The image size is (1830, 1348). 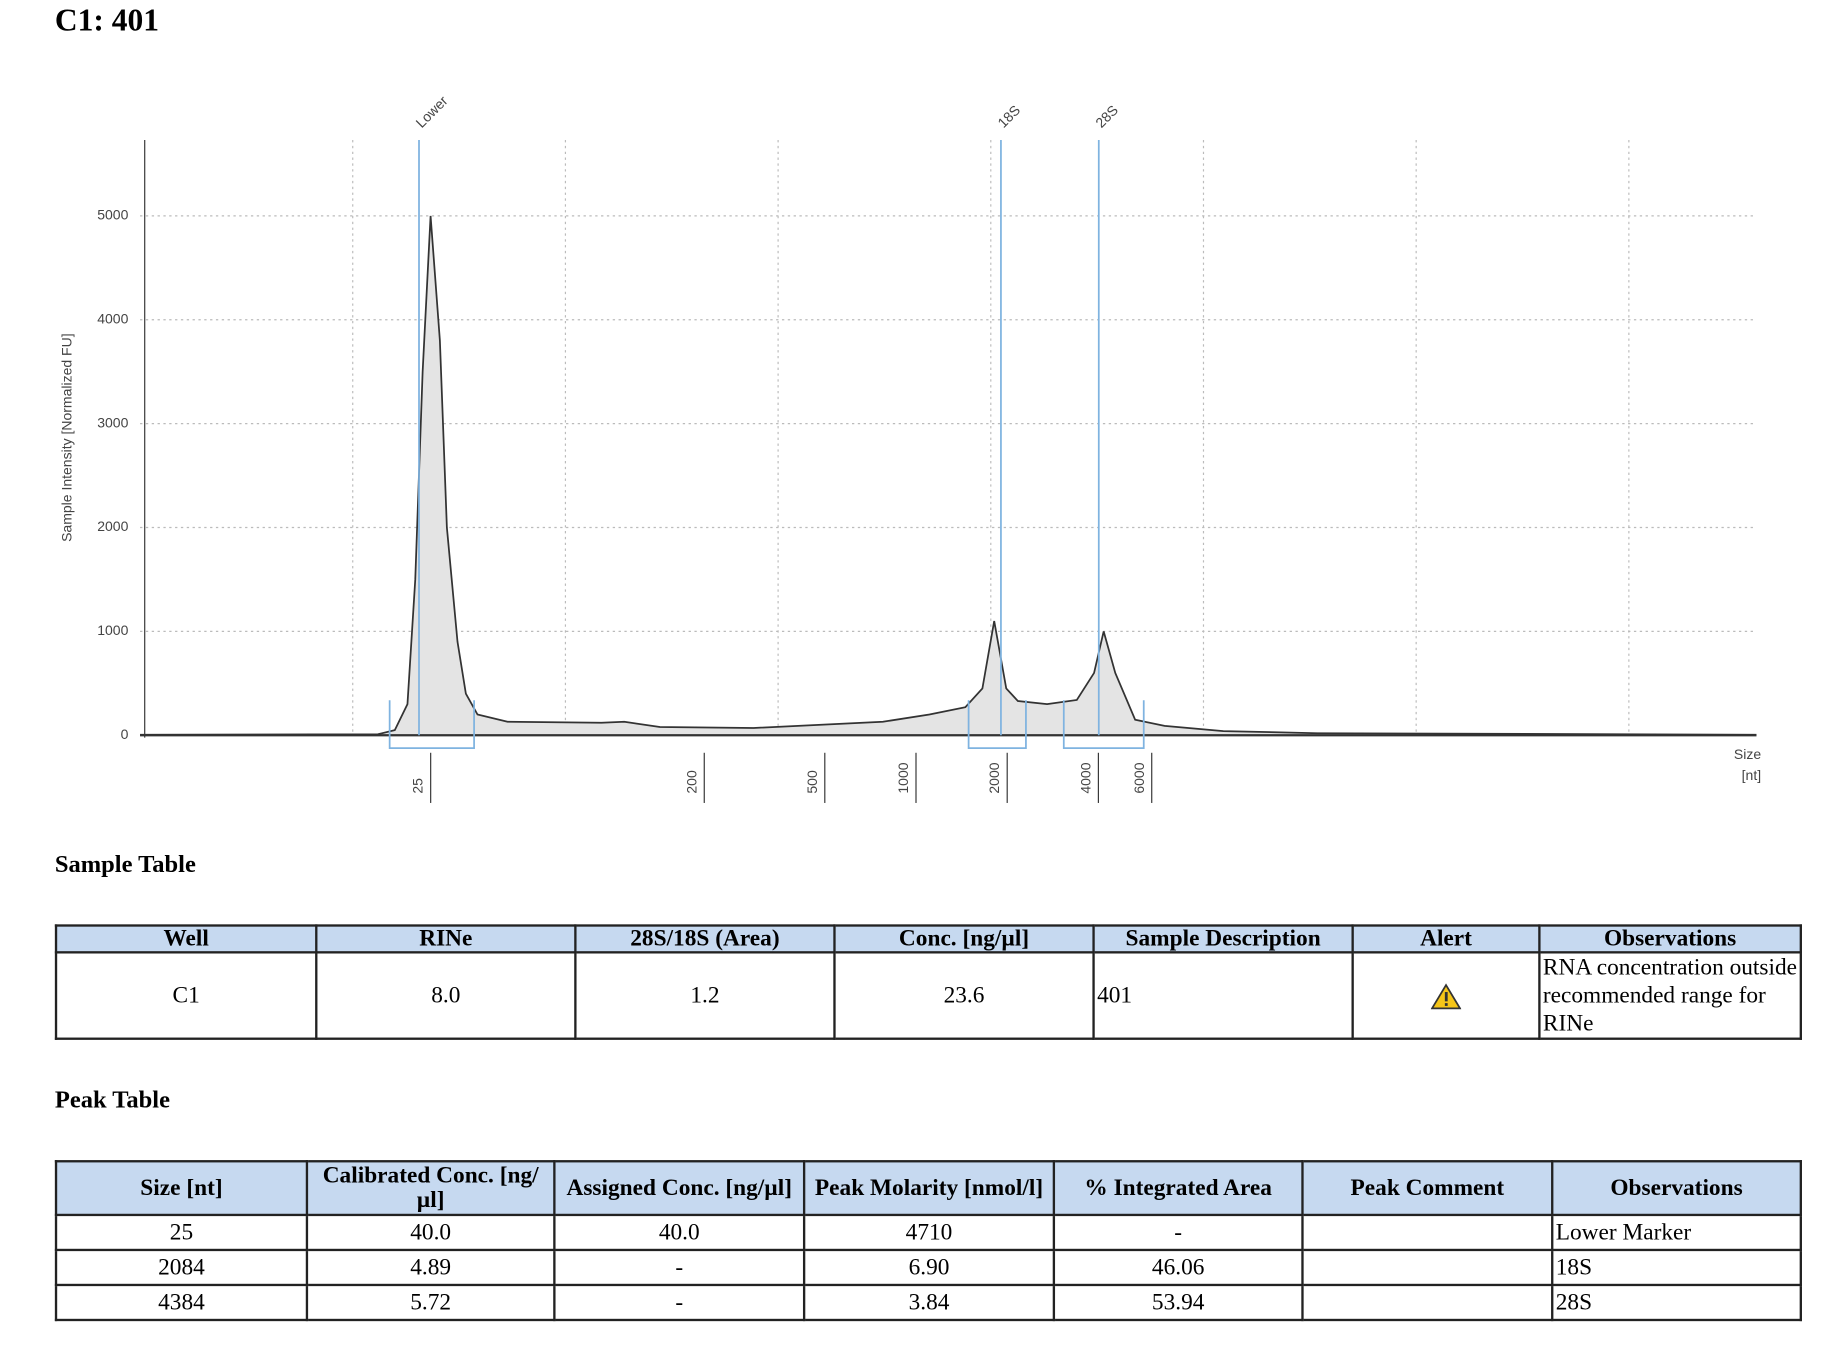 I want to click on cell: 4710, so click(x=929, y=1232).